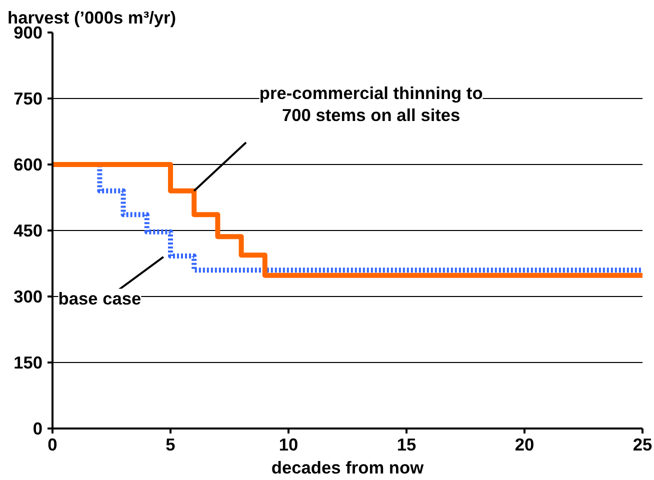 The width and height of the screenshot is (654, 480). What do you see at coordinates (642, 444) in the screenshot?
I see `x-tick-label: 25` at bounding box center [642, 444].